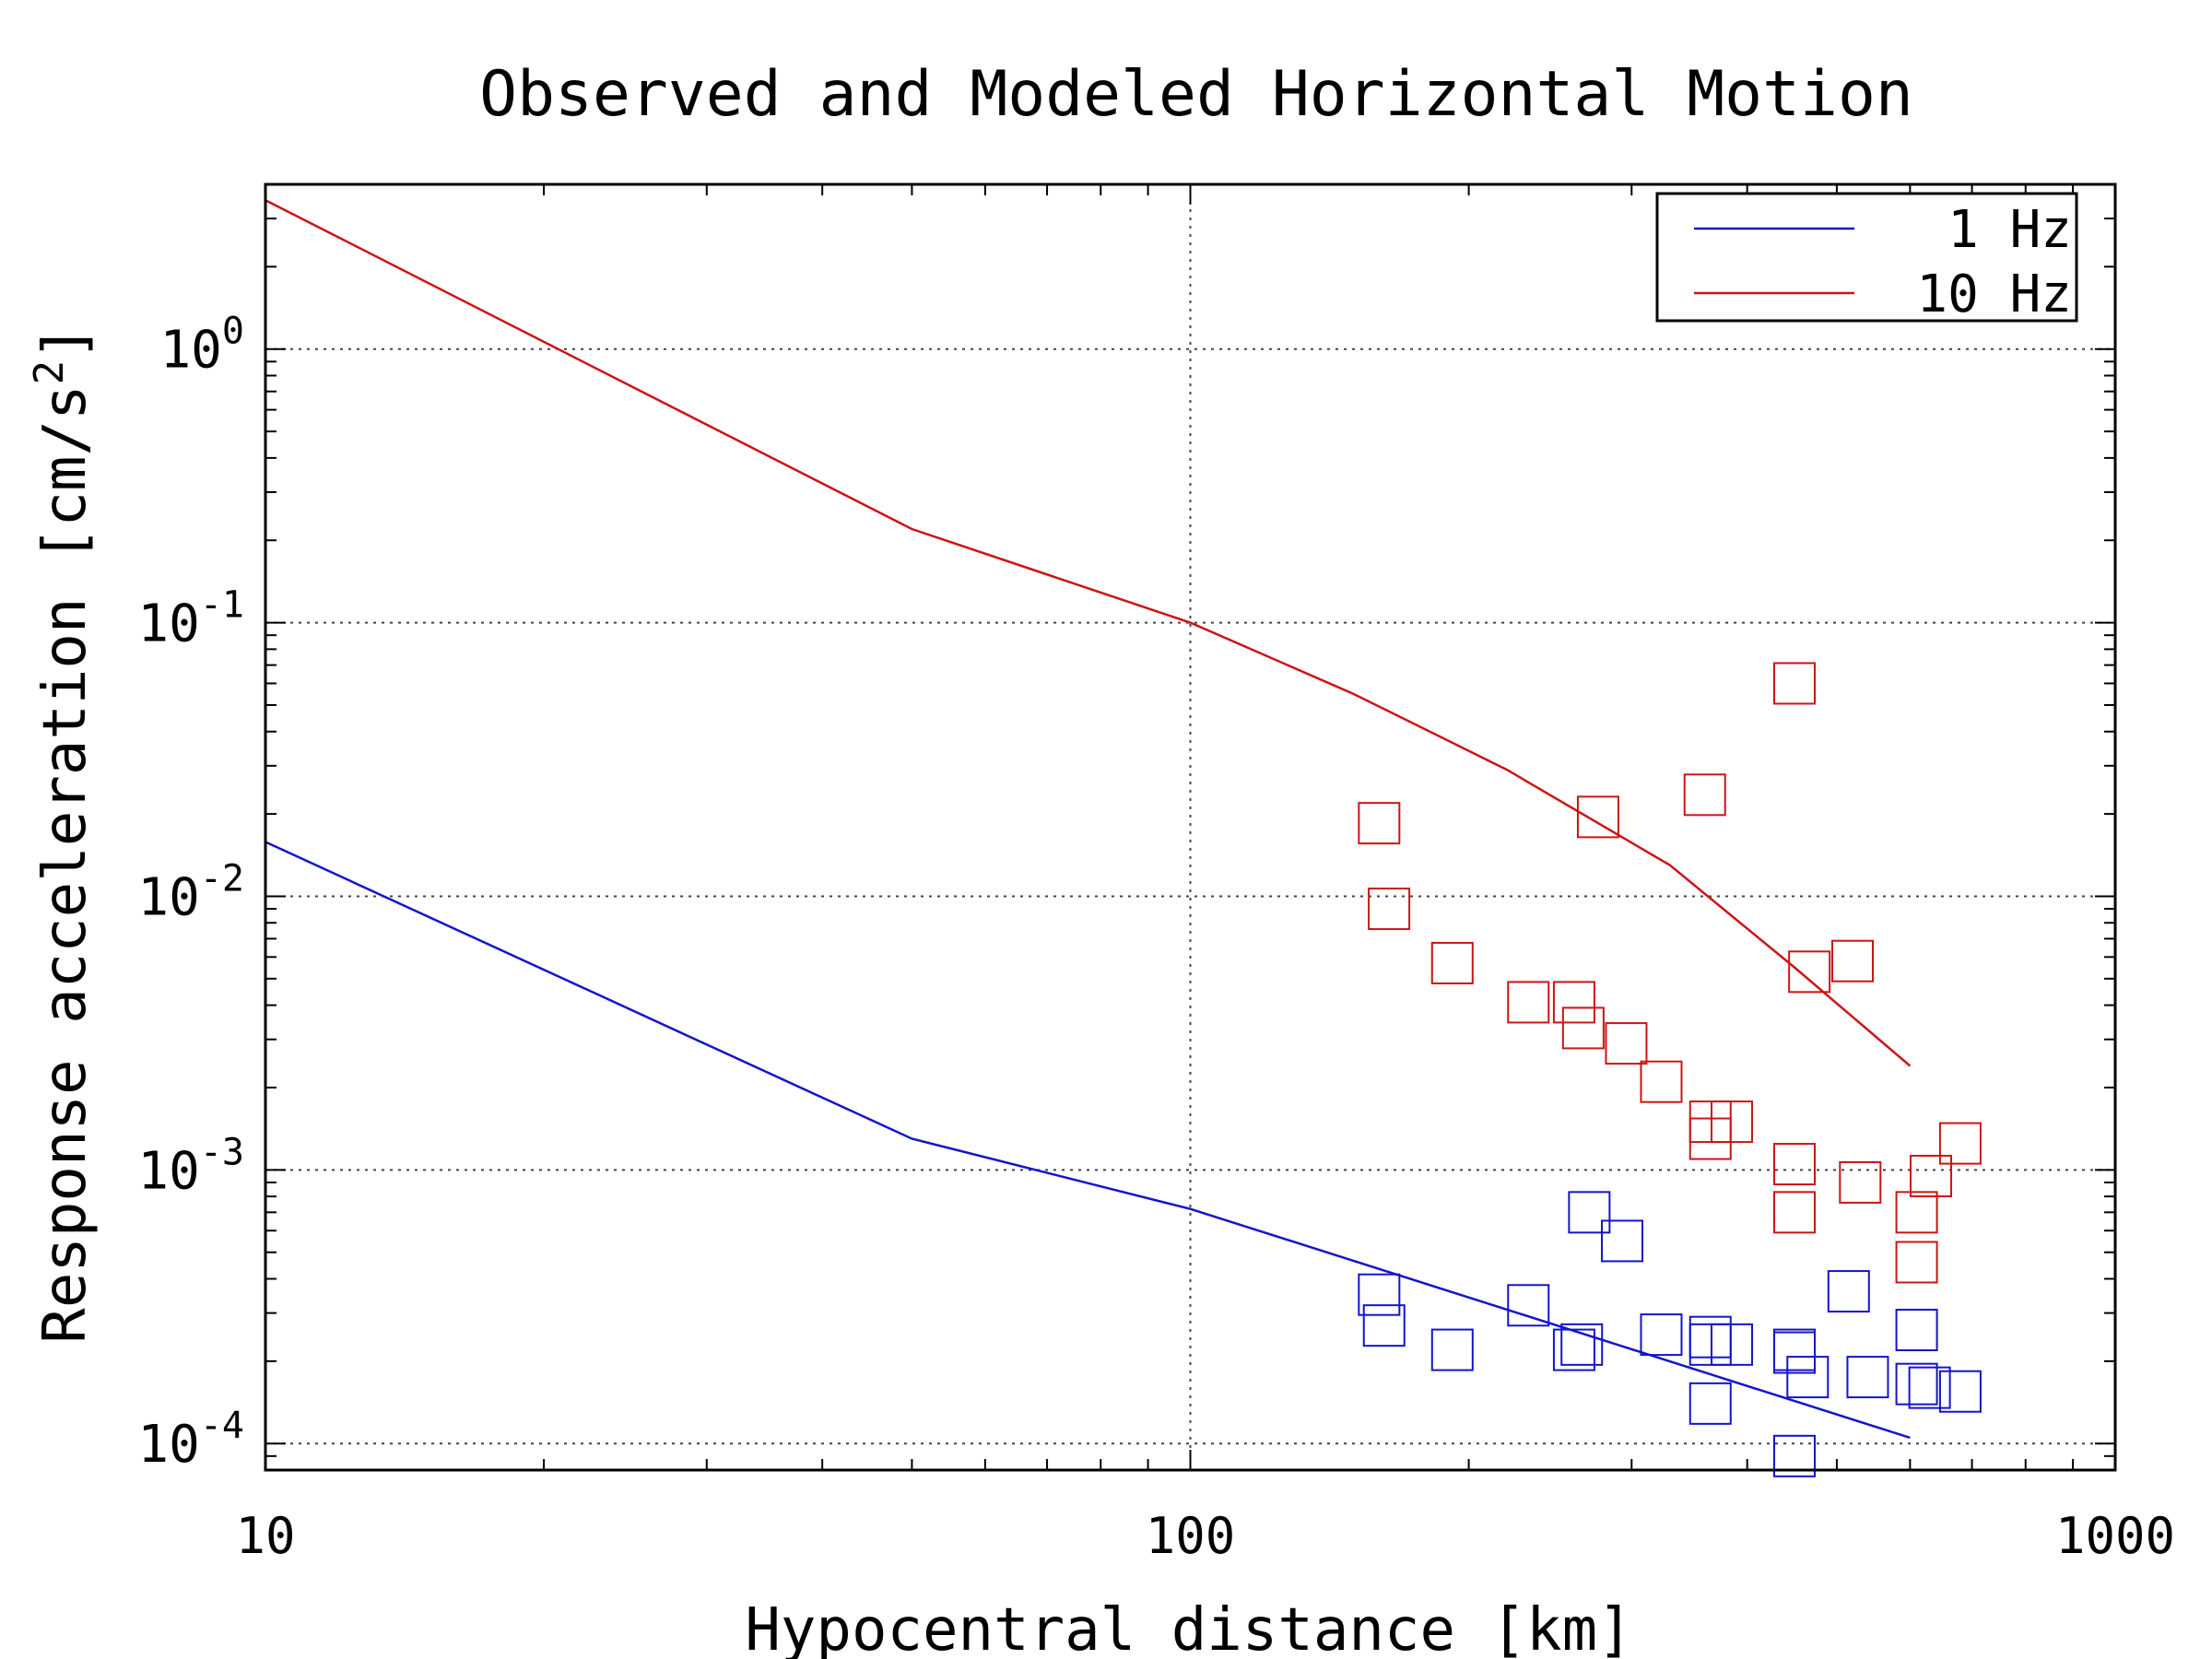  What do you see at coordinates (1191, 1536) in the screenshot?
I see `x-tick-label: 100` at bounding box center [1191, 1536].